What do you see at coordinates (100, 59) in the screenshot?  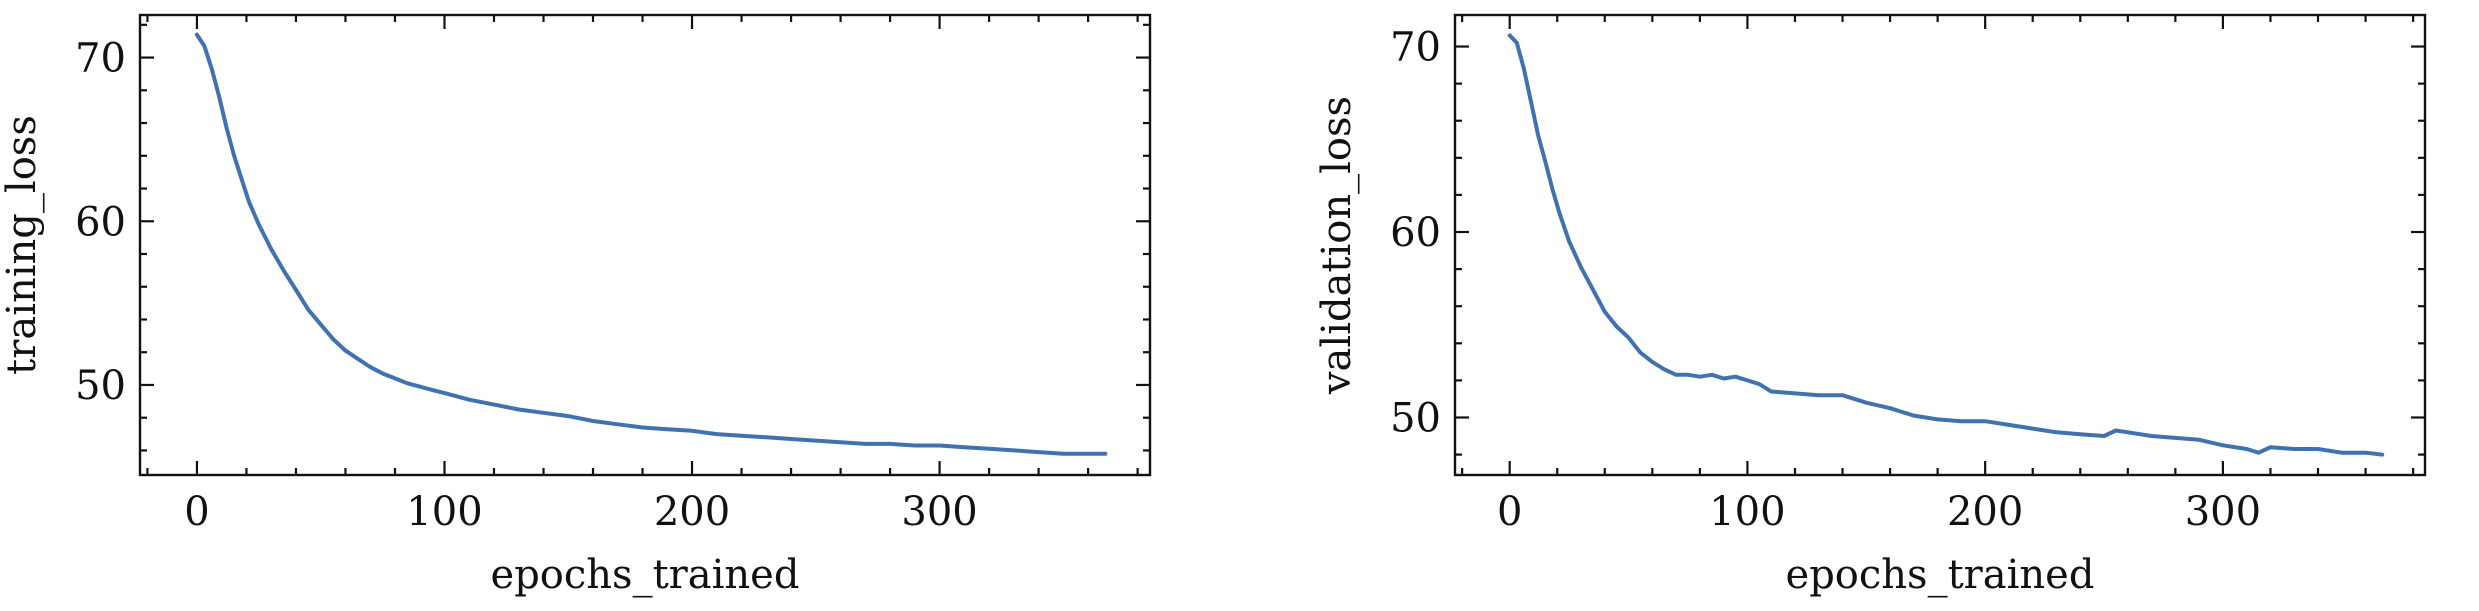 I see `y-tick-label: 70` at bounding box center [100, 59].